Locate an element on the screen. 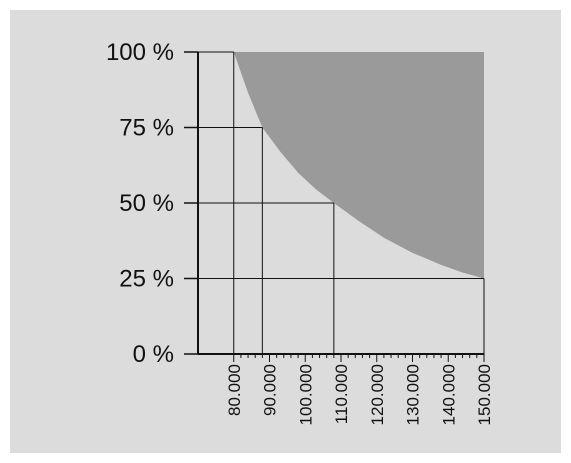 This screenshot has height=463, width=571. y-tick-label-2: 50 % is located at coordinates (146, 203).